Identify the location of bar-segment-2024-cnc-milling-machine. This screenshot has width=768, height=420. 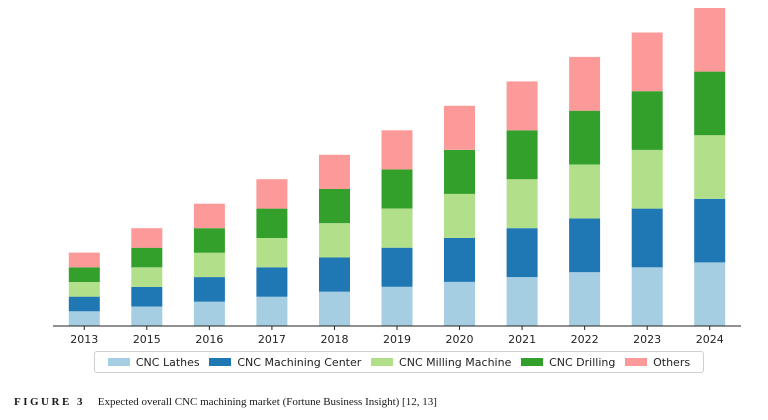
(710, 167).